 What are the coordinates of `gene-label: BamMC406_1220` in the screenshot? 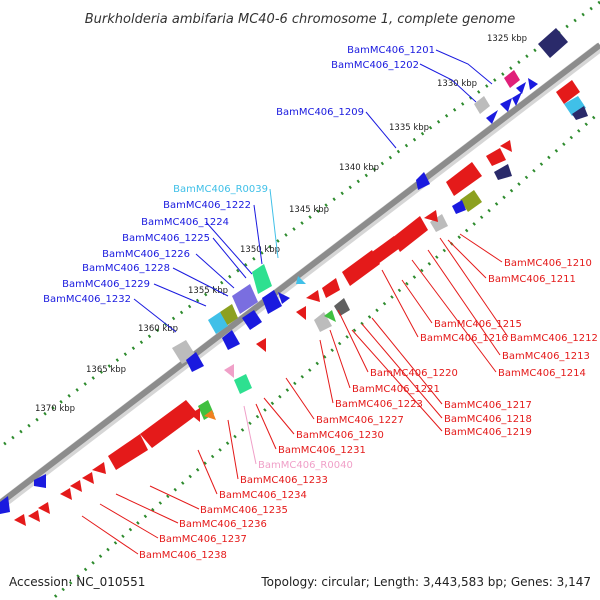 It's located at (414, 373).